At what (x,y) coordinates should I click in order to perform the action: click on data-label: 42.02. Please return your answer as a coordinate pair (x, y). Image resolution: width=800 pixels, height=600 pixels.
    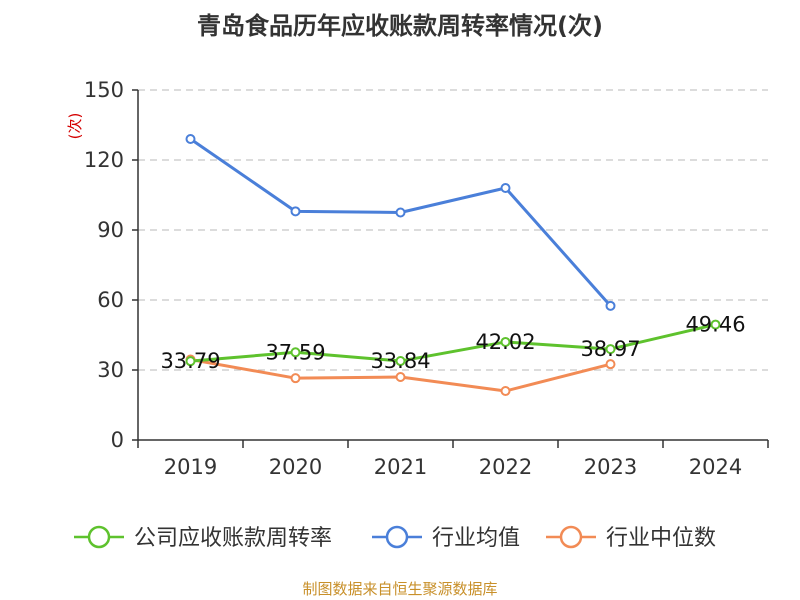
    Looking at the image, I should click on (505, 342).